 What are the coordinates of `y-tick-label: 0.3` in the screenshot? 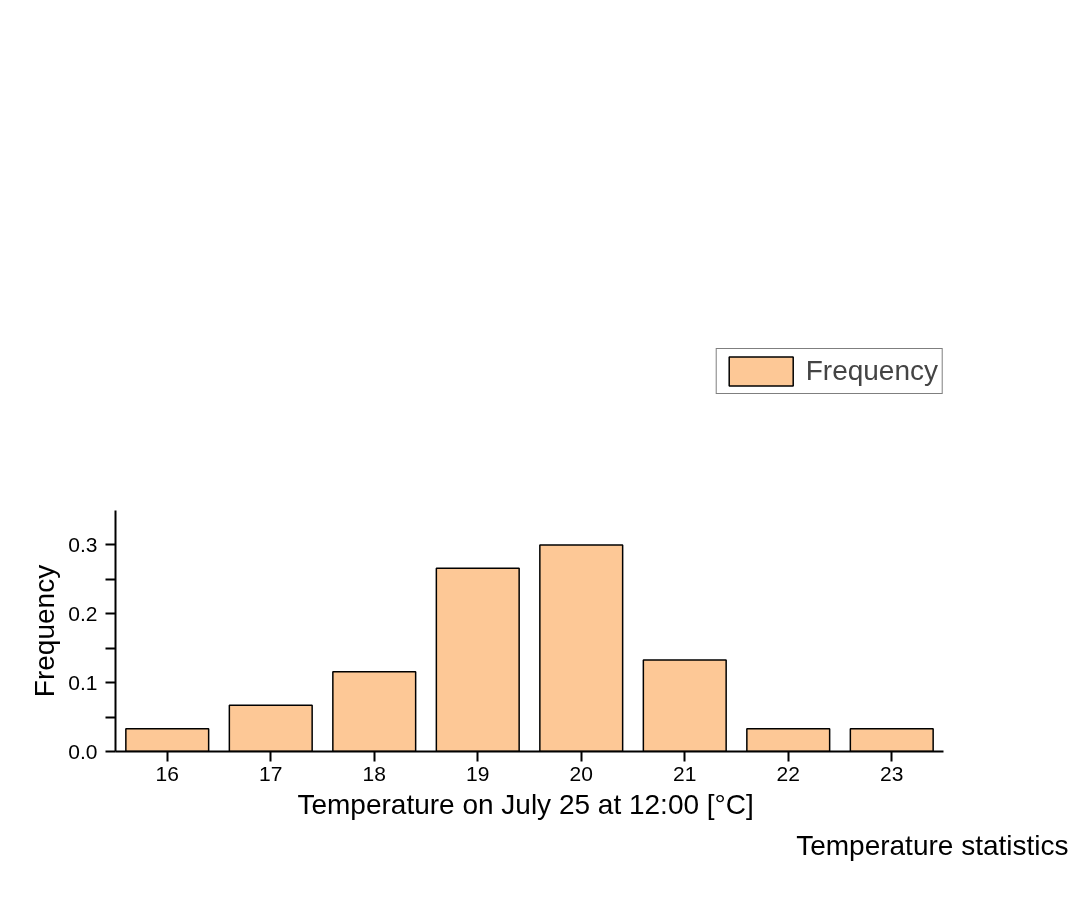 It's located at (83, 544).